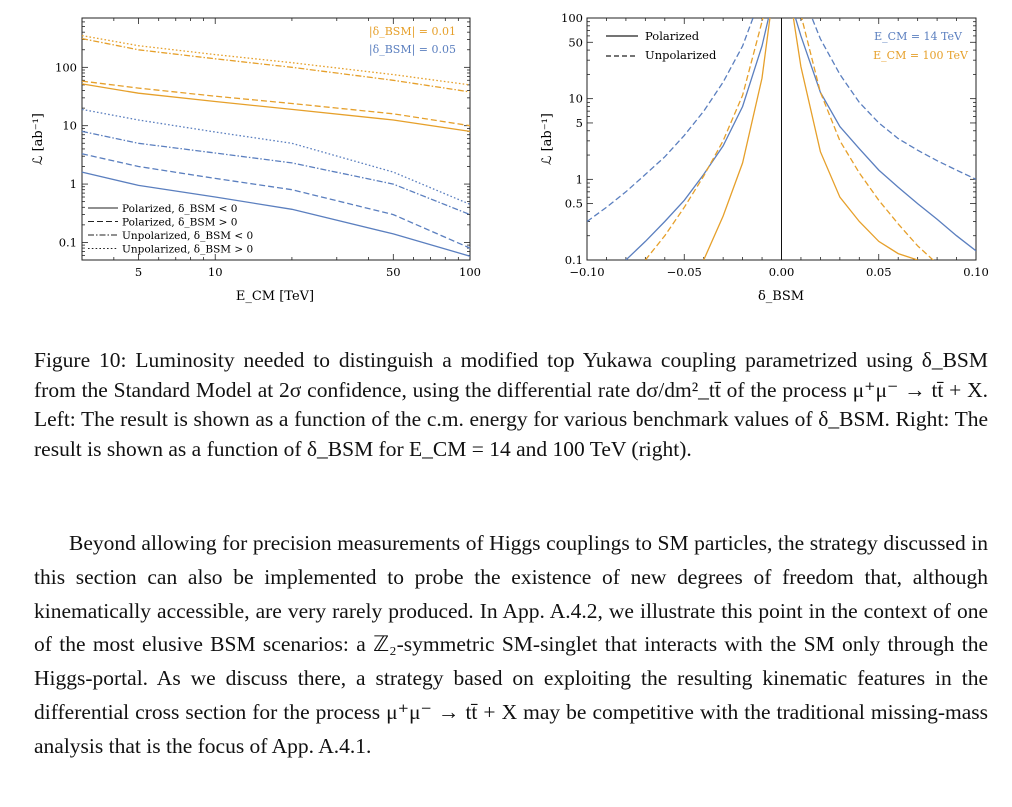  I want to click on left-y-tick-label: 100, so click(66, 67).